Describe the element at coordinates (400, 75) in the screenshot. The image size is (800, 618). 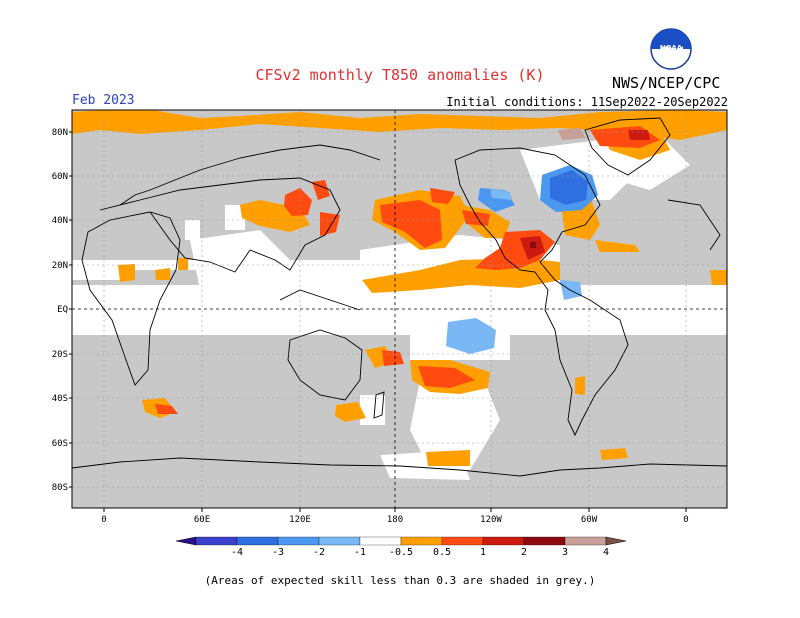
I see `map-title: CFSv2 monthly T850 anomalies (K)` at that location.